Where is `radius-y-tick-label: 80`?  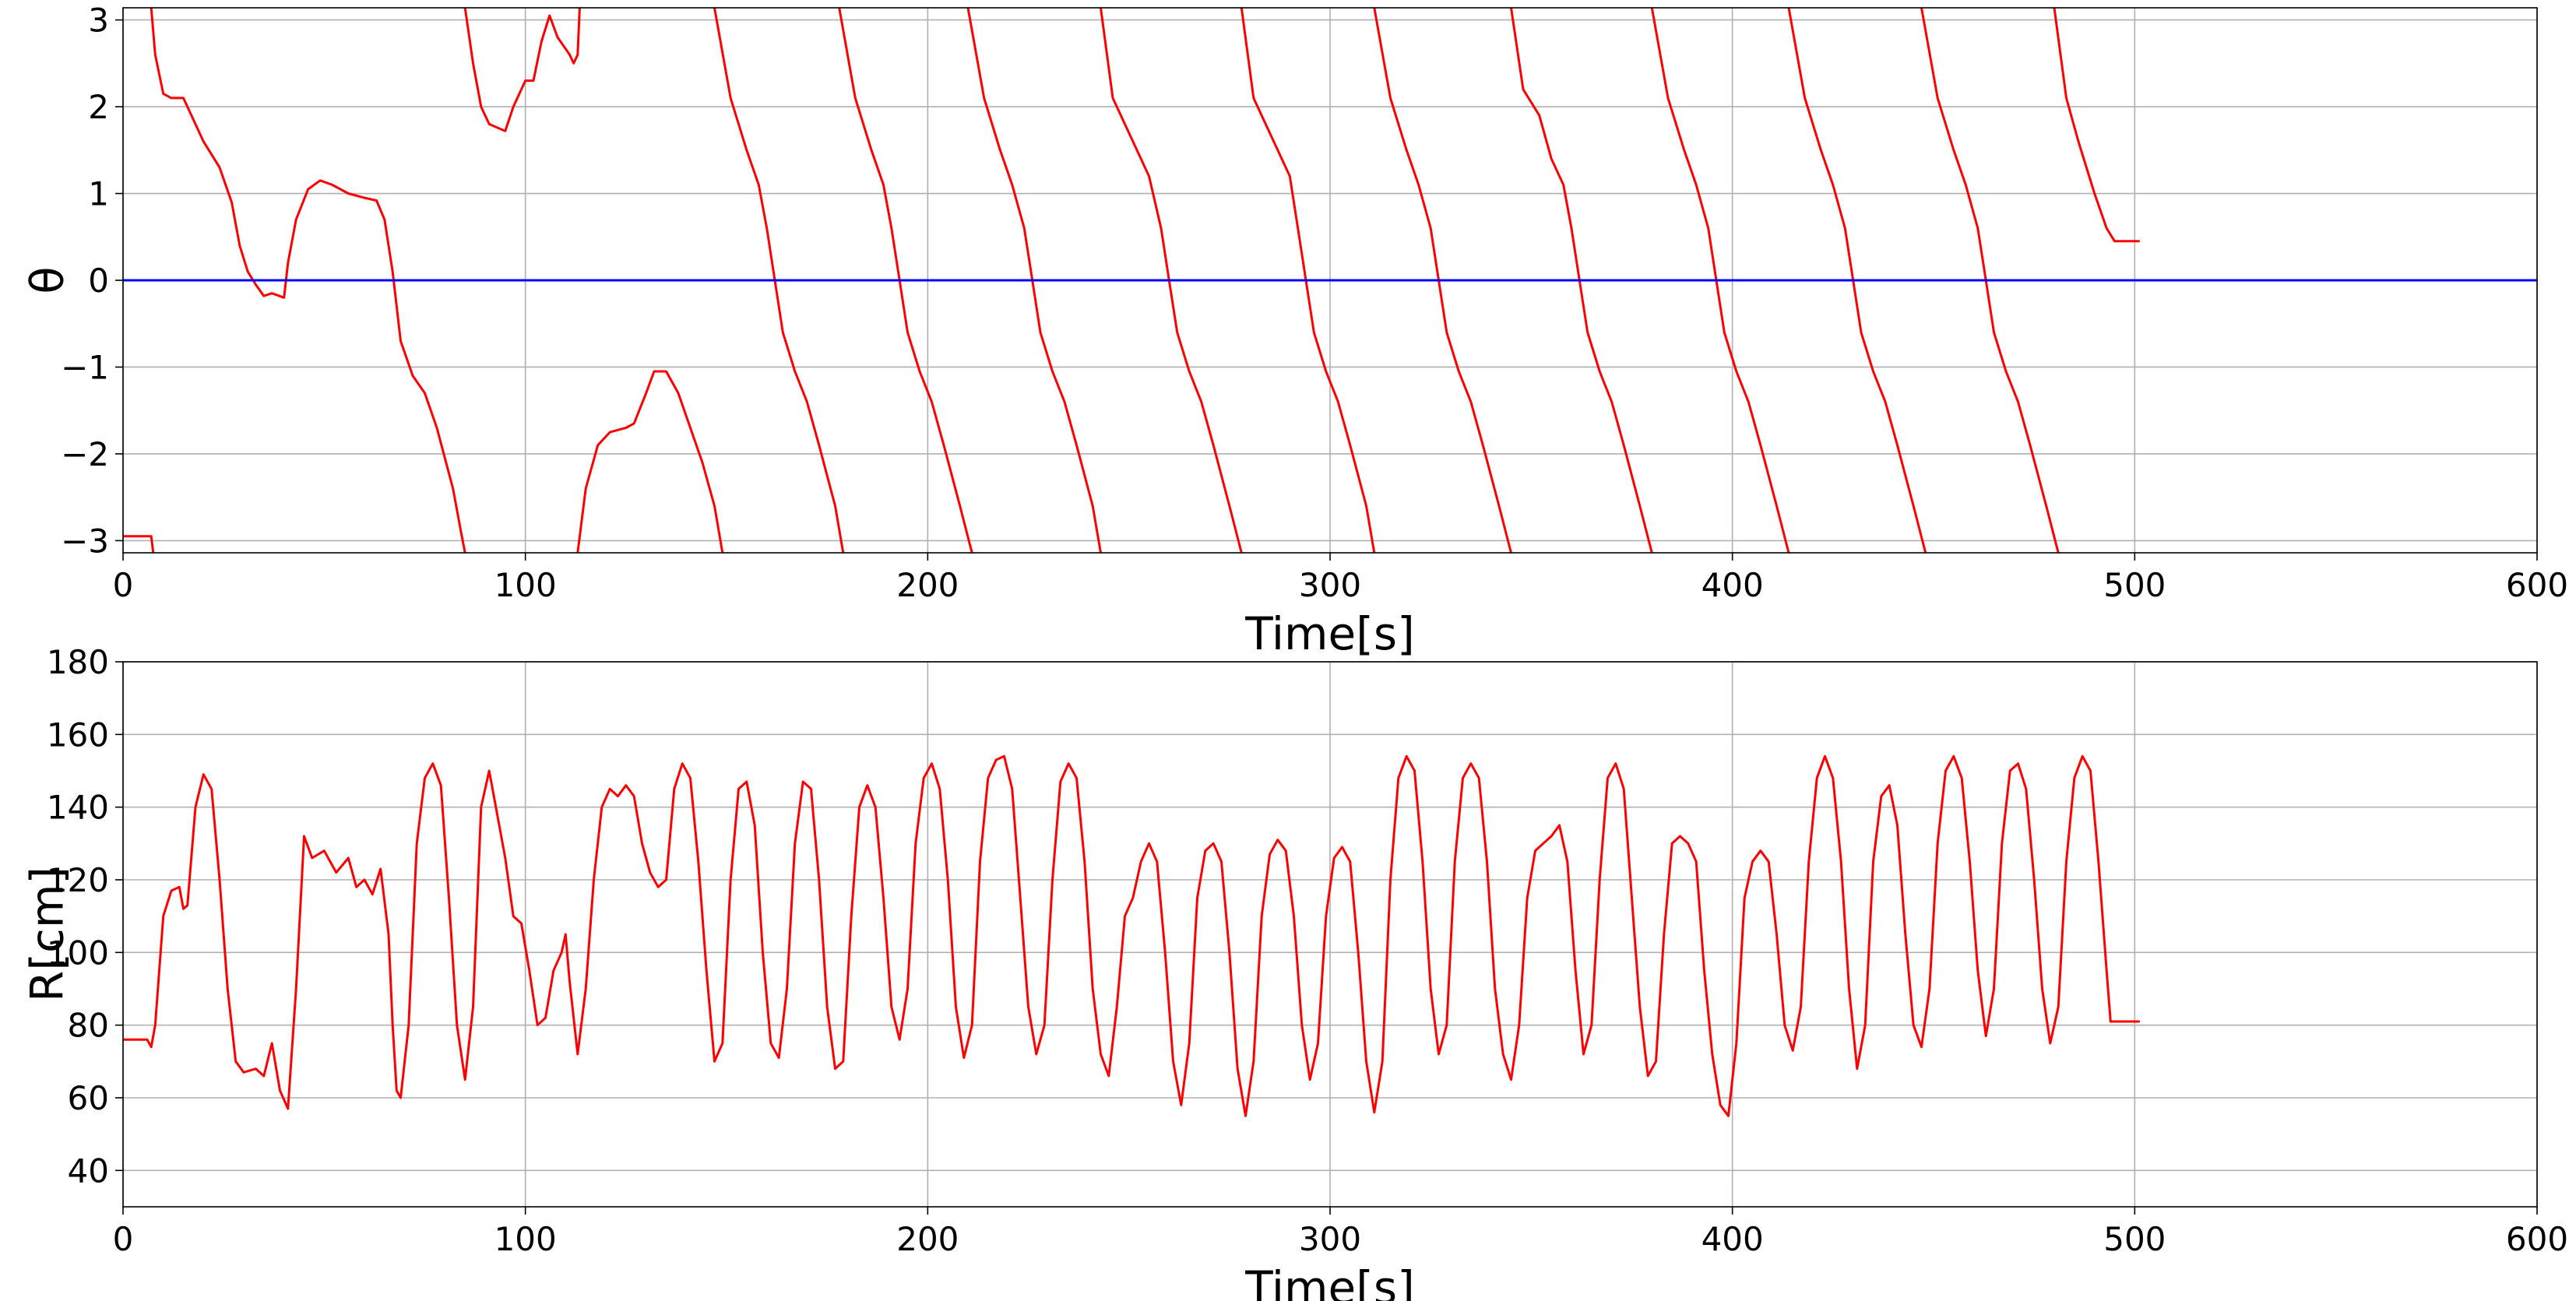
radius-y-tick-label: 80 is located at coordinates (88, 1026).